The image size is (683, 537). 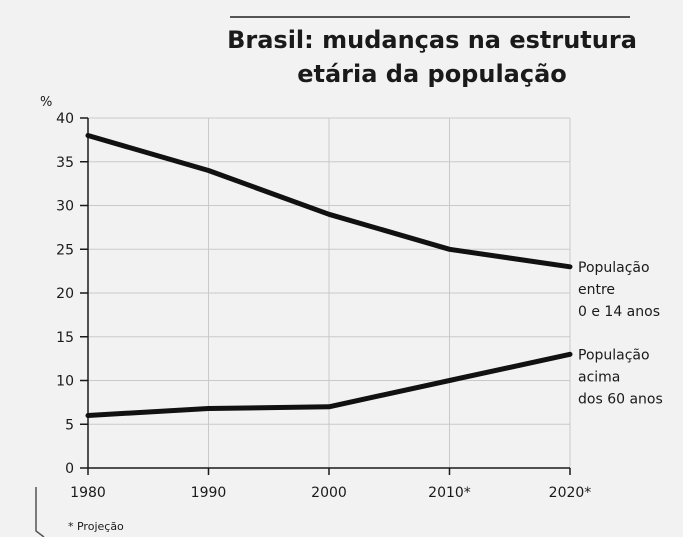 What do you see at coordinates (69, 469) in the screenshot?
I see `y-tick-label: 0` at bounding box center [69, 469].